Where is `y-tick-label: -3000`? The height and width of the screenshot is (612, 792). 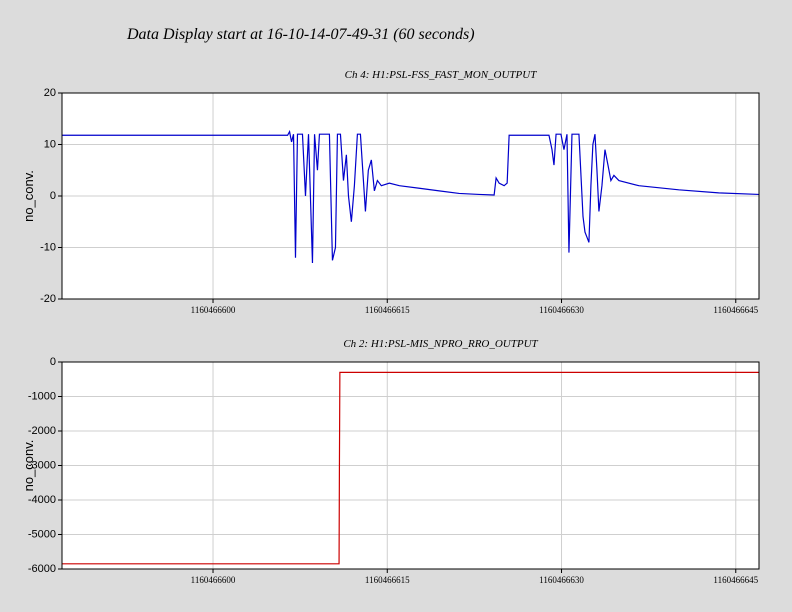
y-tick-label: -3000 is located at coordinates (42, 465).